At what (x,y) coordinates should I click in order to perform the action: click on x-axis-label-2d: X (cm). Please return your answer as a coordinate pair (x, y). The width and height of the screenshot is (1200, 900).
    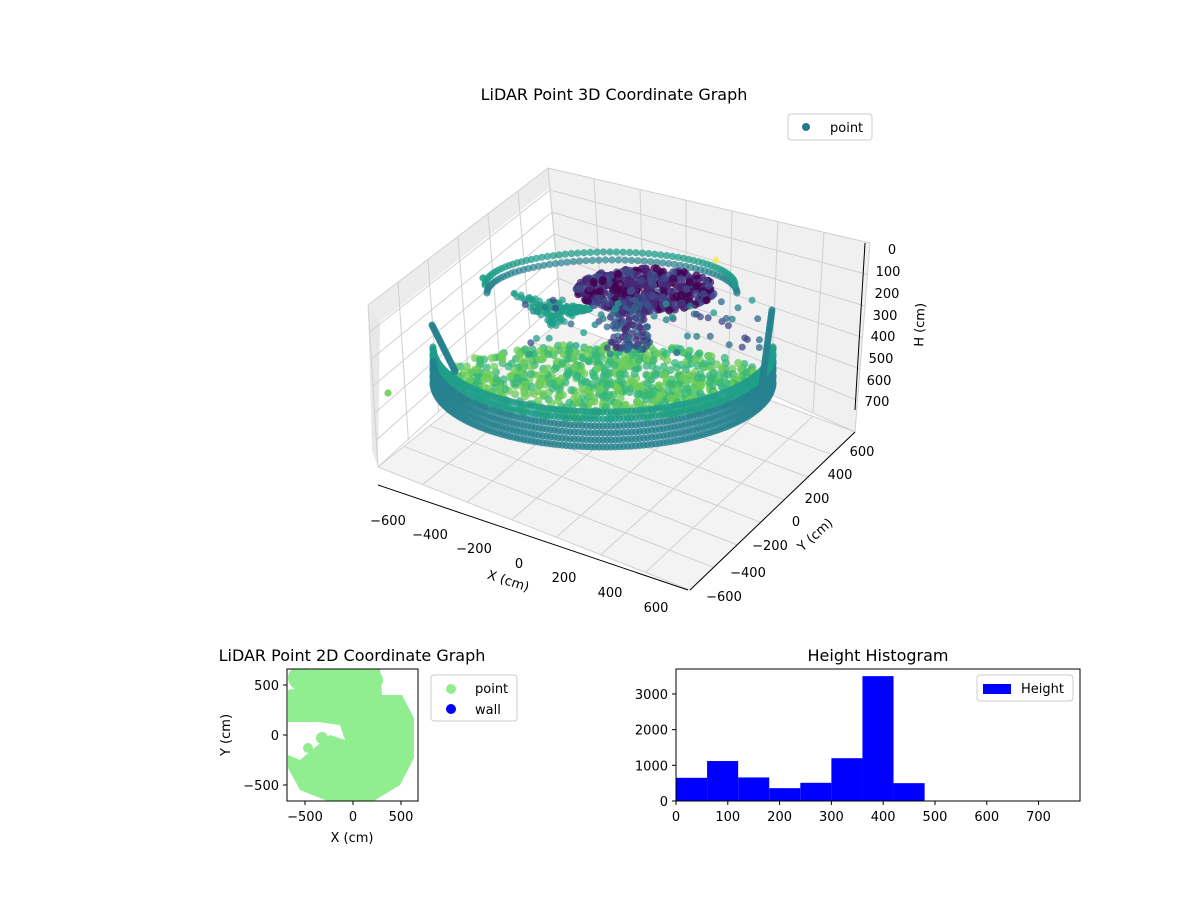
    Looking at the image, I should click on (352, 838).